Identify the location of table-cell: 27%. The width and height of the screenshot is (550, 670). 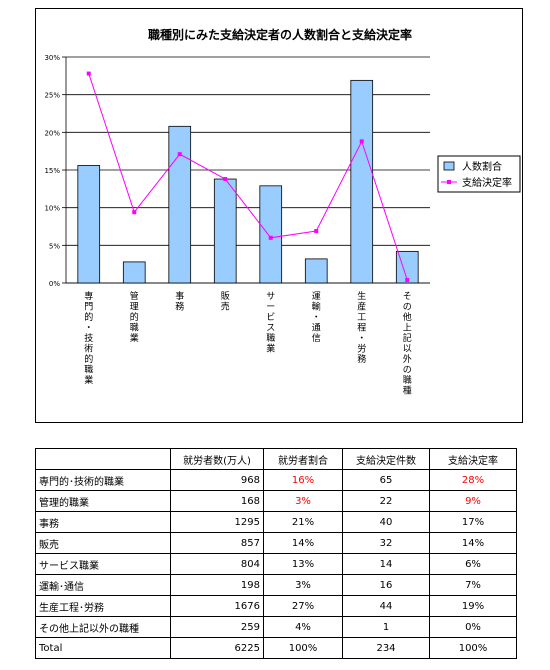
(303, 606).